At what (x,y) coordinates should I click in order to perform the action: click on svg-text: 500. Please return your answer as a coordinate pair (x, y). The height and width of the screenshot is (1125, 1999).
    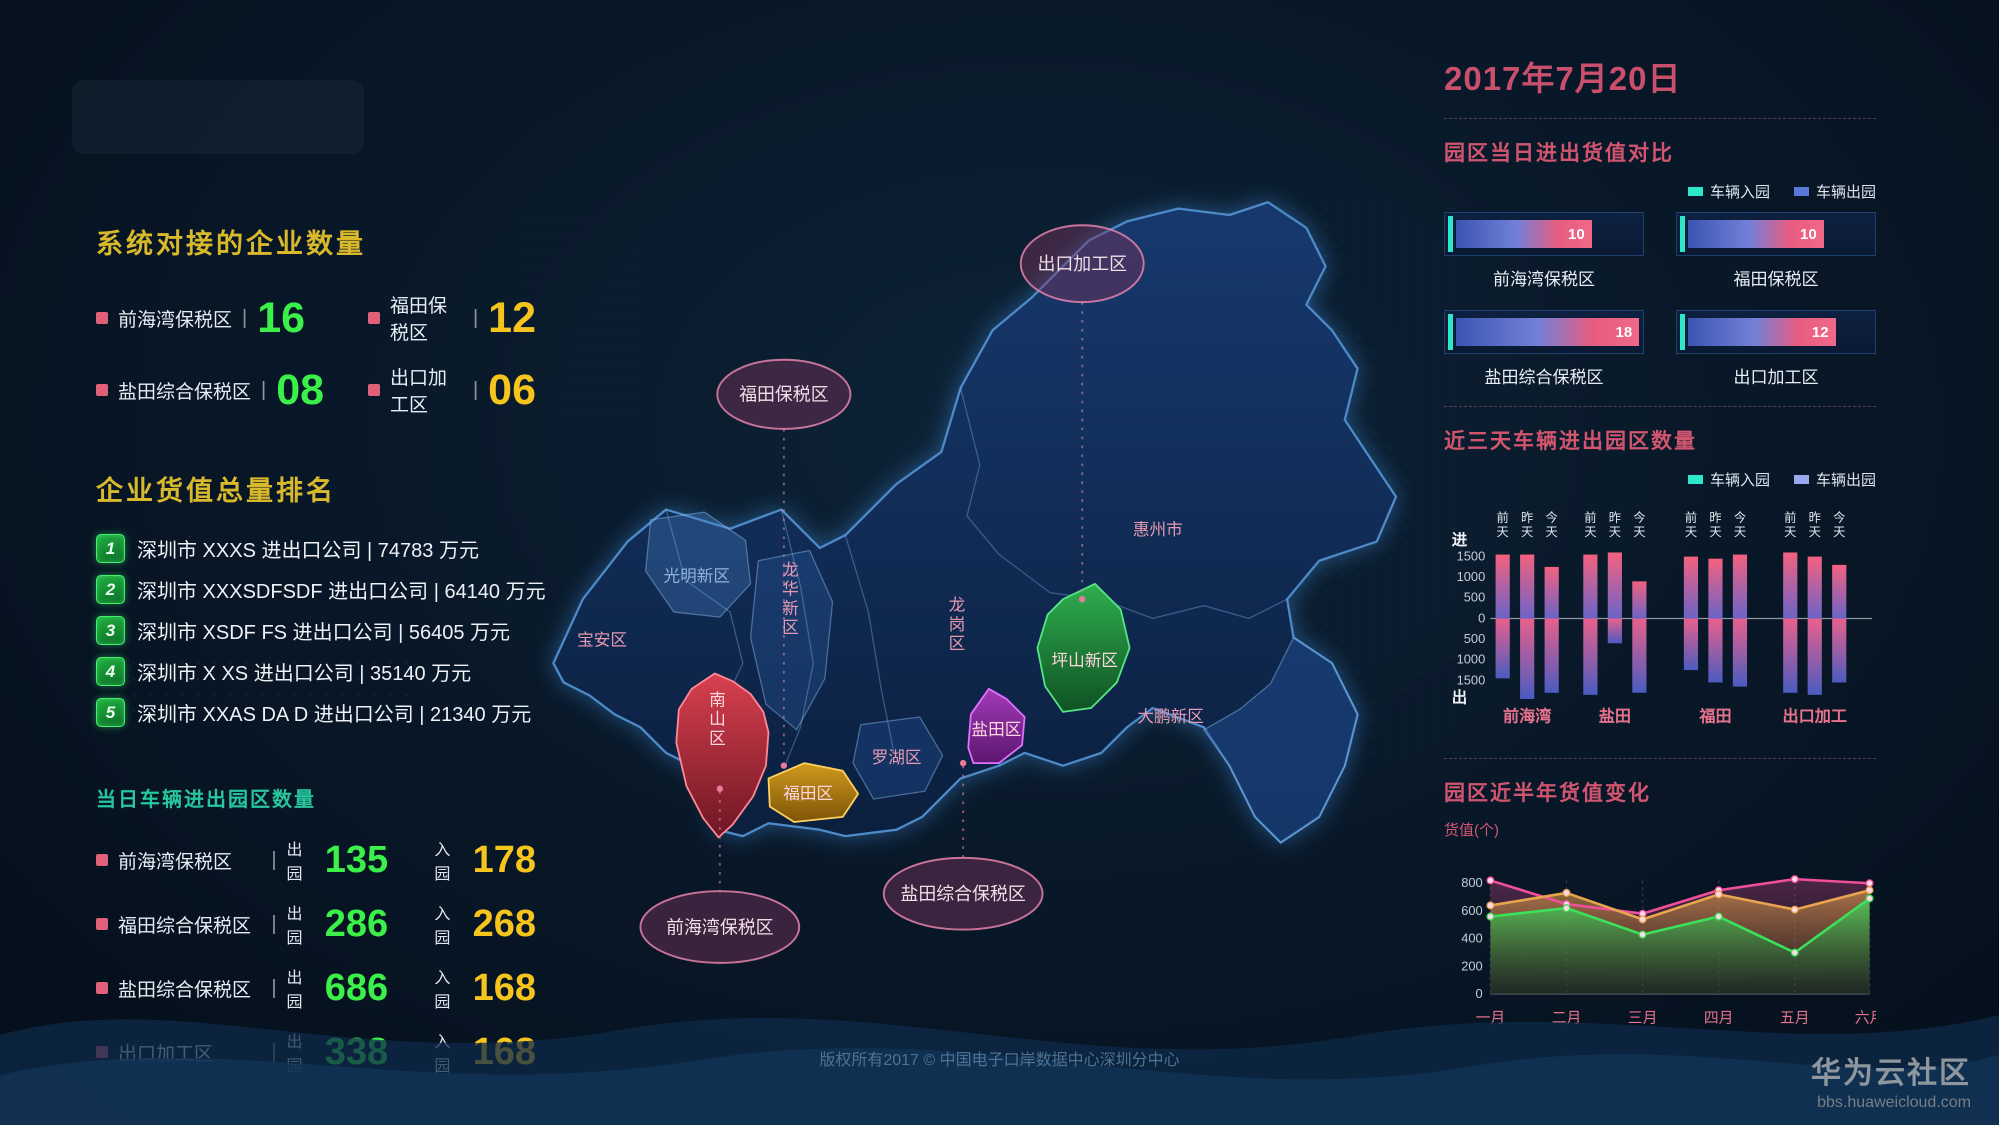
    Looking at the image, I should click on (1474, 597).